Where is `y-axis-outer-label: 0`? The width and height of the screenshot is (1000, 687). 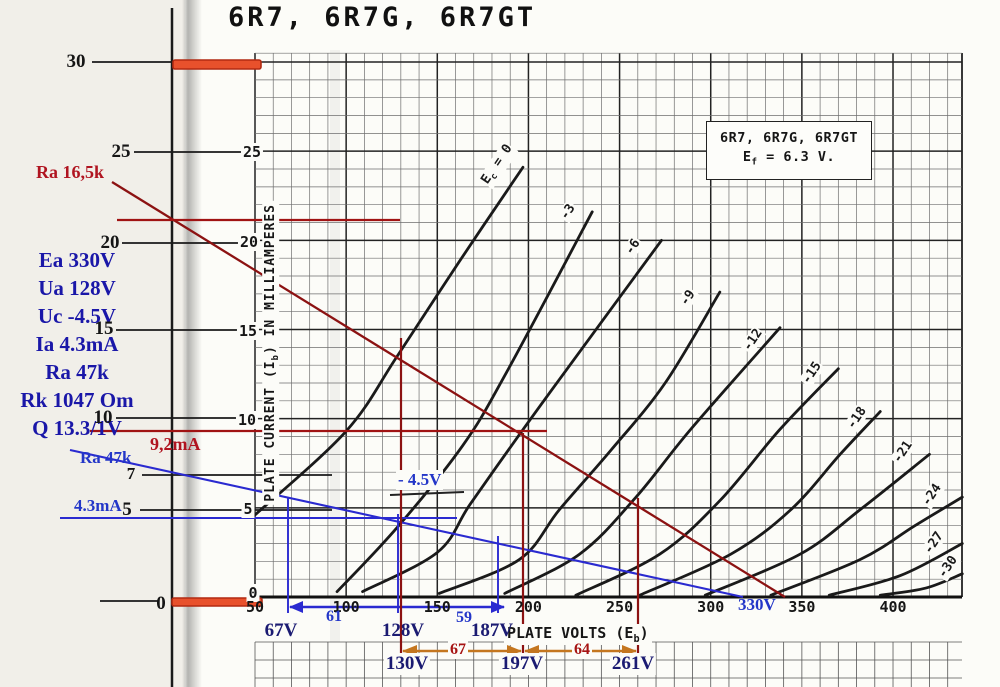
y-axis-outer-label: 0 is located at coordinates (161, 603).